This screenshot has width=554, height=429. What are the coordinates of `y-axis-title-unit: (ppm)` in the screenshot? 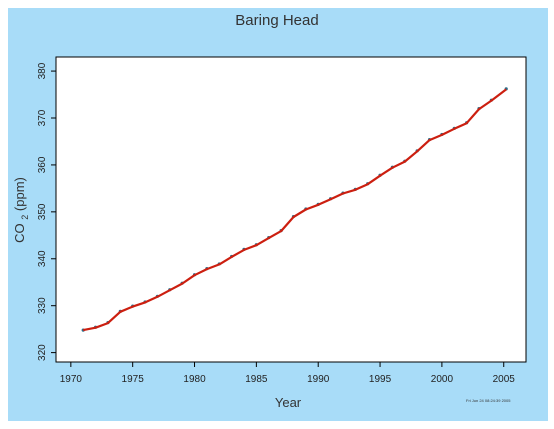 It's located at (19, 194).